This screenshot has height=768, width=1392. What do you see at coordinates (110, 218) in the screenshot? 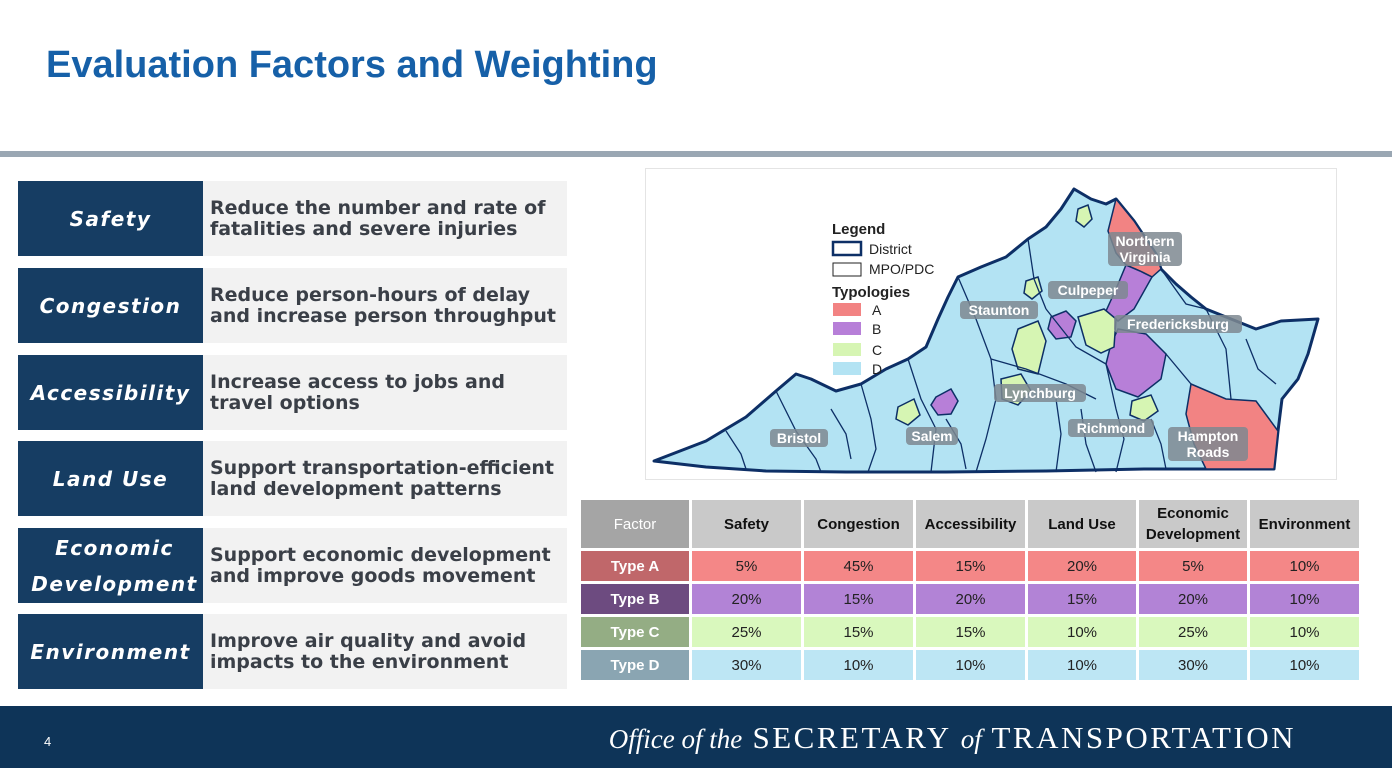
I see `factor-name: Safety` at bounding box center [110, 218].